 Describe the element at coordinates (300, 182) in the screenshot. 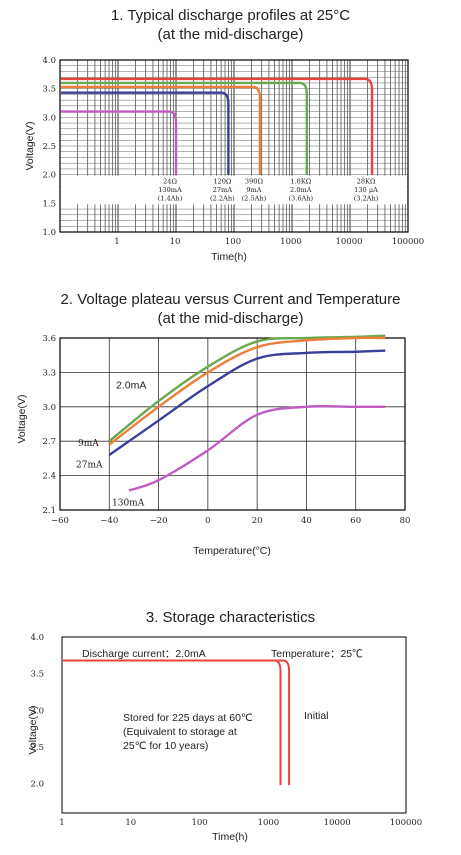

I see `curve-note-4: 1.8KΩ` at that location.